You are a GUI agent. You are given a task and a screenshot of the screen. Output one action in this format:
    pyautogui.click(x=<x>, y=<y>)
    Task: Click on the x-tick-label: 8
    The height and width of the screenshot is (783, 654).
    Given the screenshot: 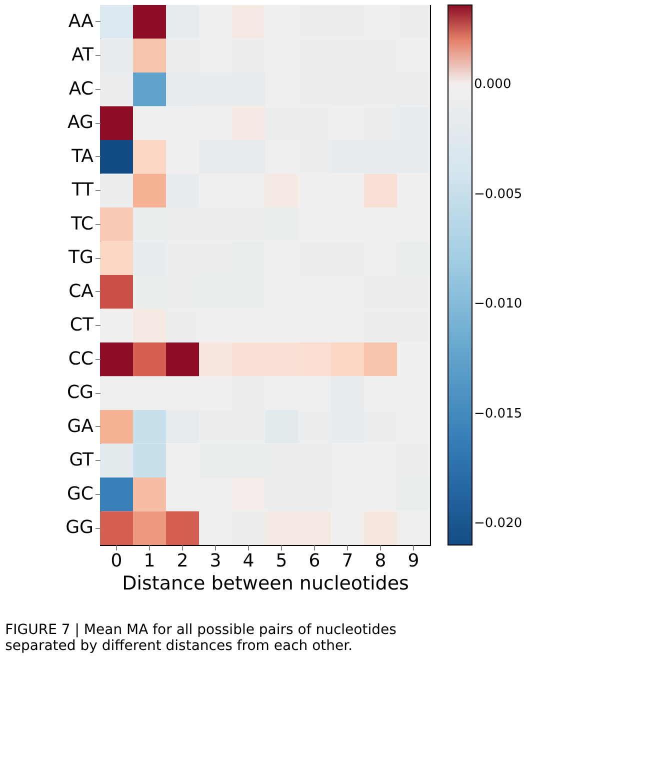 What is the action you would take?
    pyautogui.click(x=380, y=561)
    